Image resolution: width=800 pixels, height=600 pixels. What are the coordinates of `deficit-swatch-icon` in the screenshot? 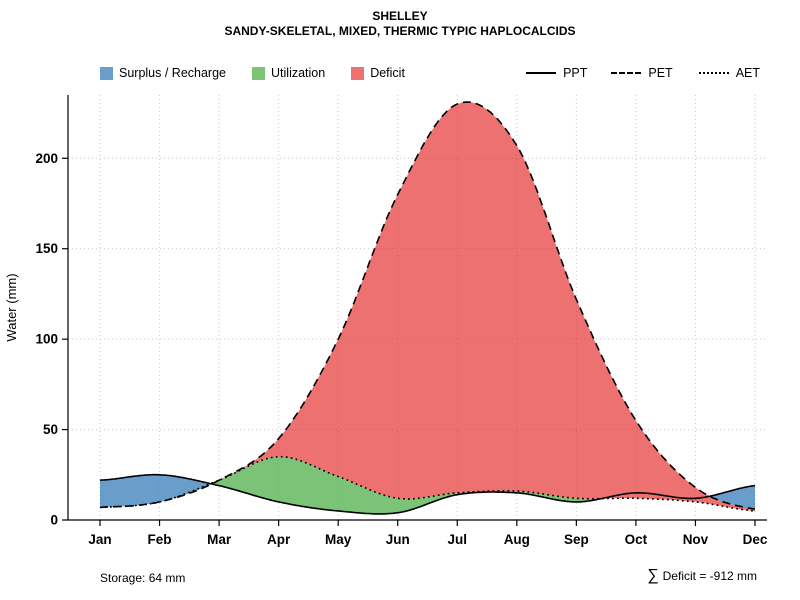 It's located at (358, 73).